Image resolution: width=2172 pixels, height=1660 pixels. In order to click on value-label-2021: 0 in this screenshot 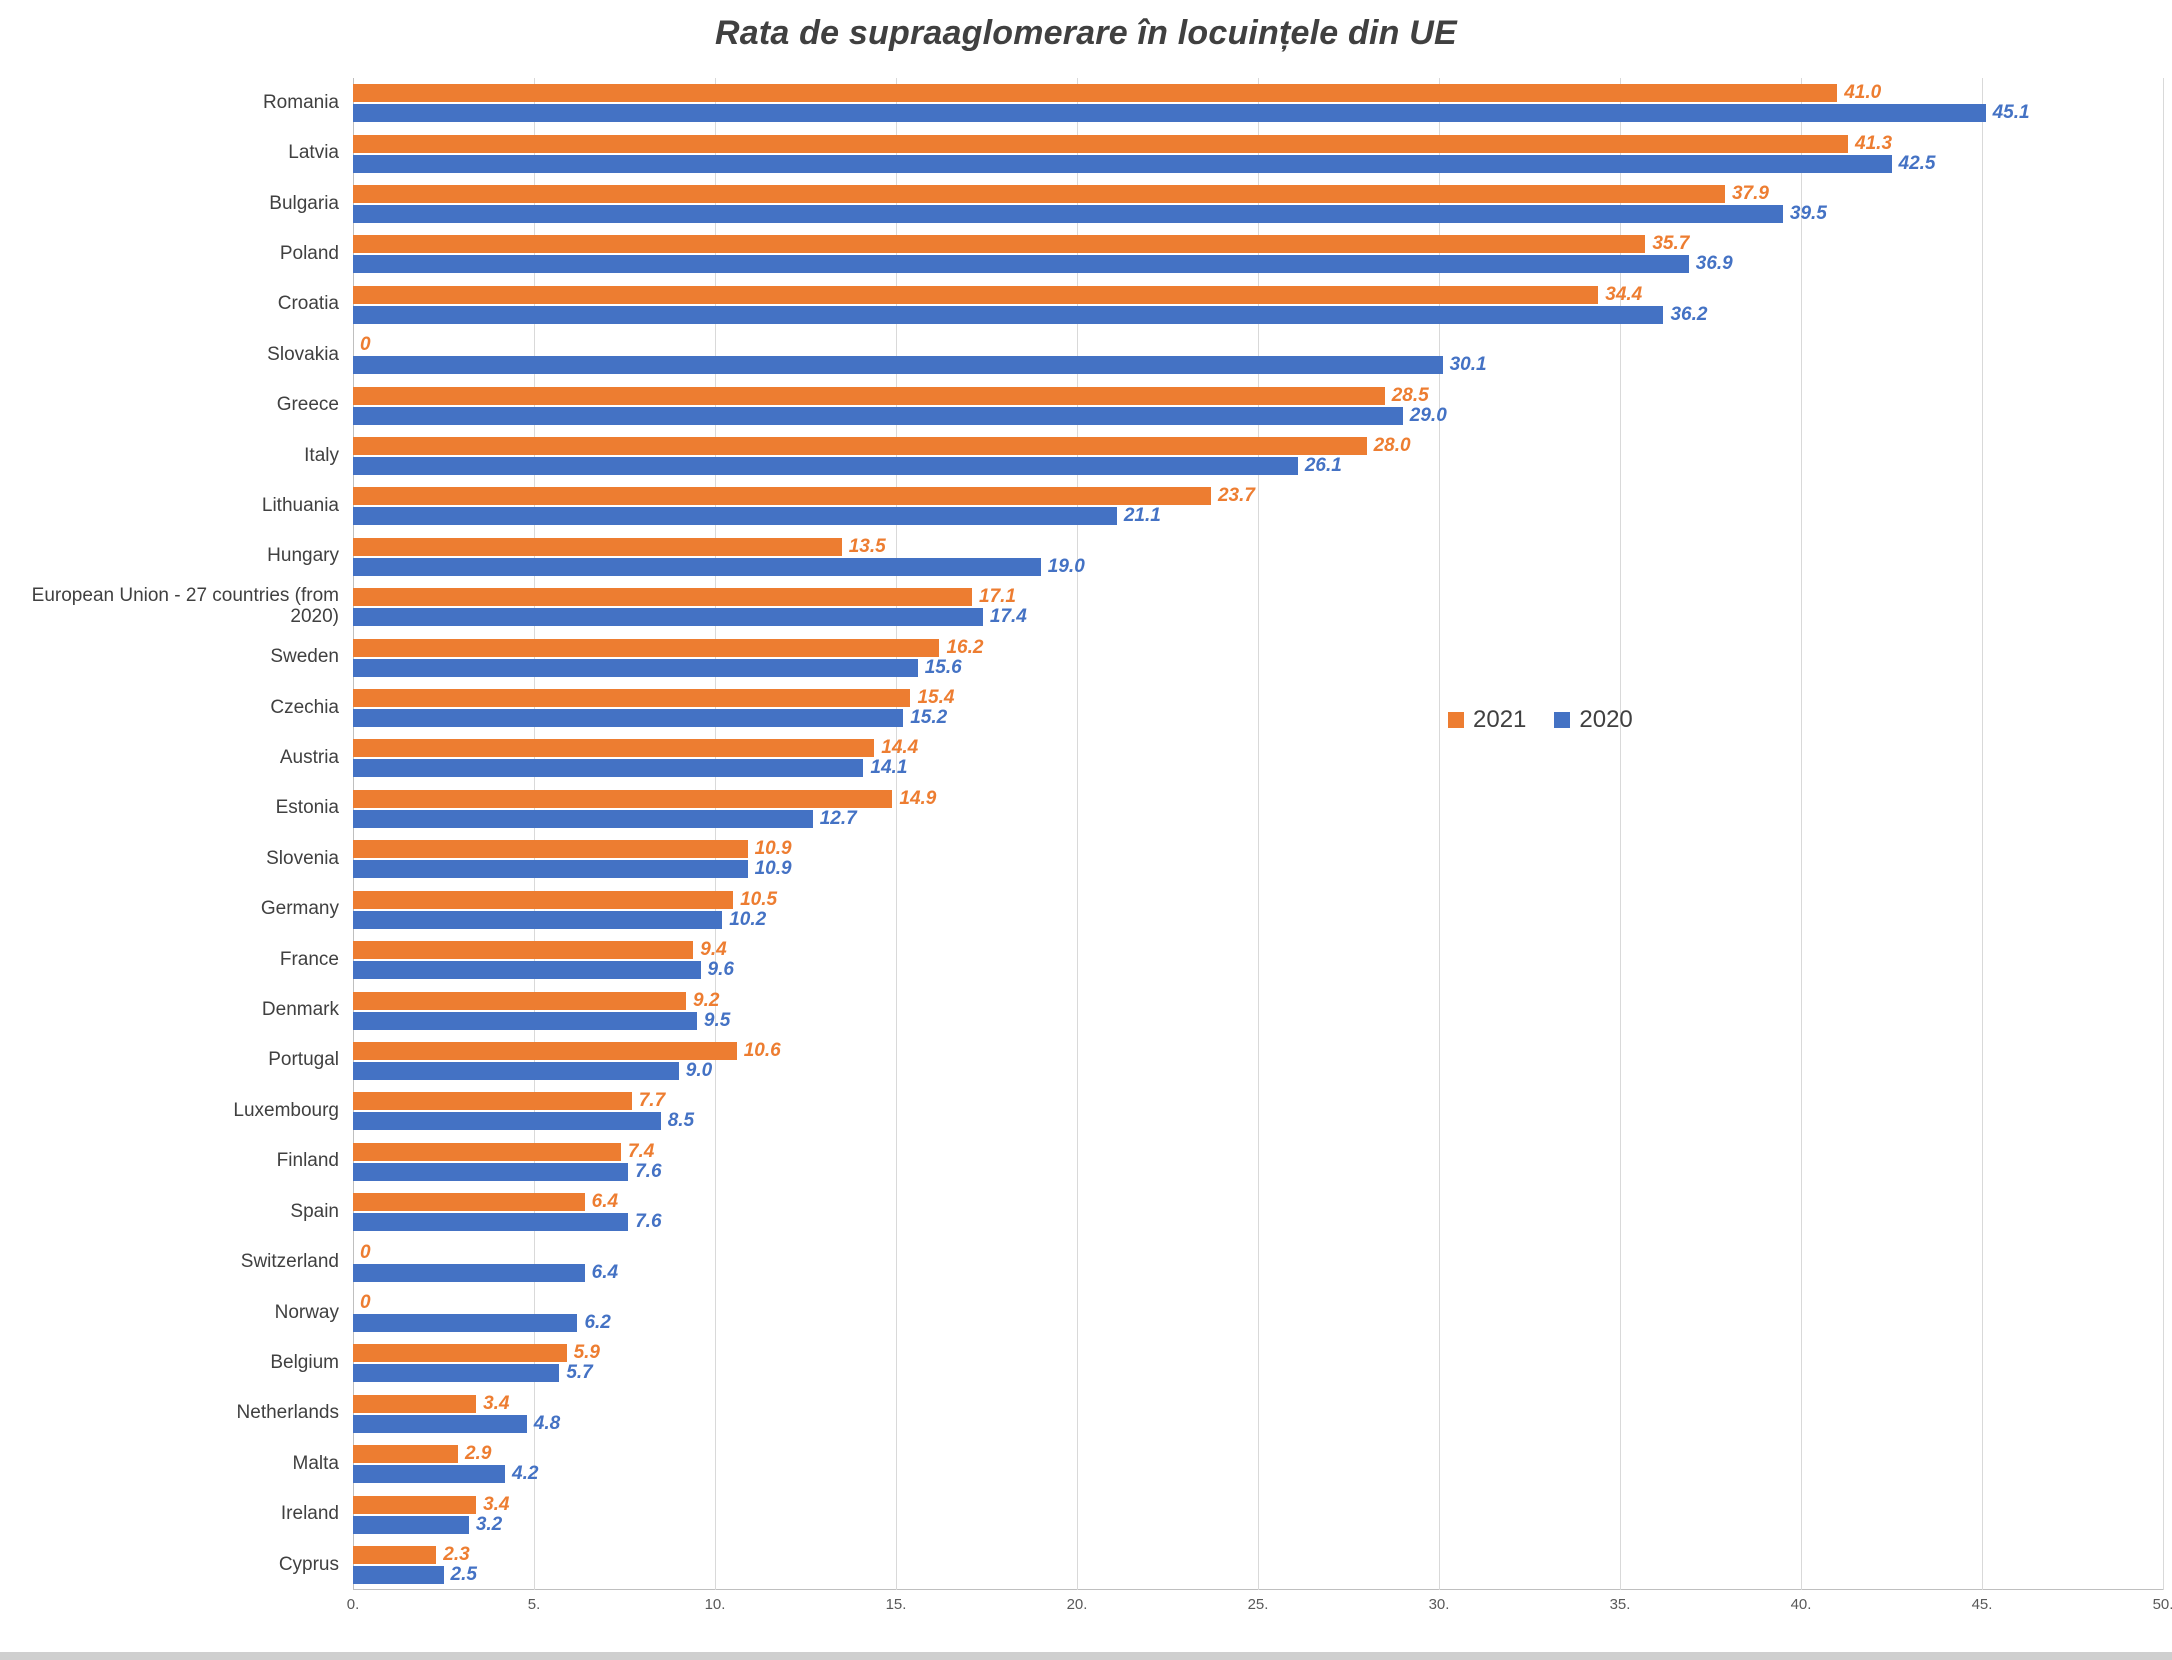, I will do `click(365, 345)`.